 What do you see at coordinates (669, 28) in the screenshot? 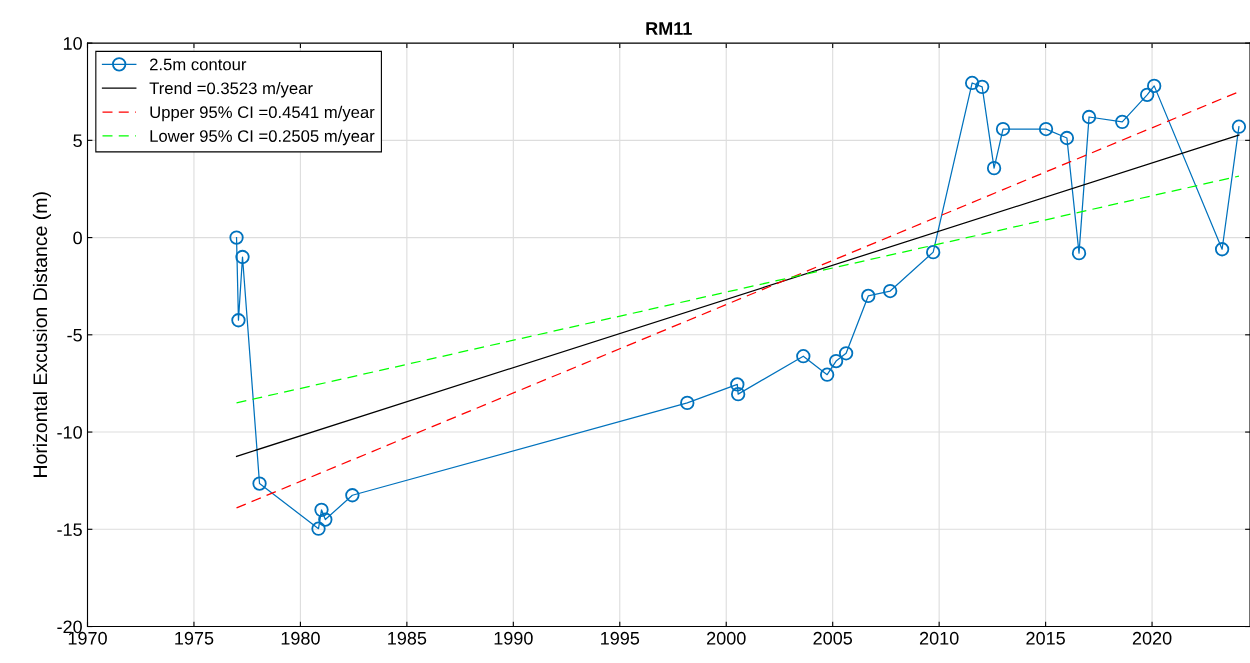
I see `chart-title: RM11` at bounding box center [669, 28].